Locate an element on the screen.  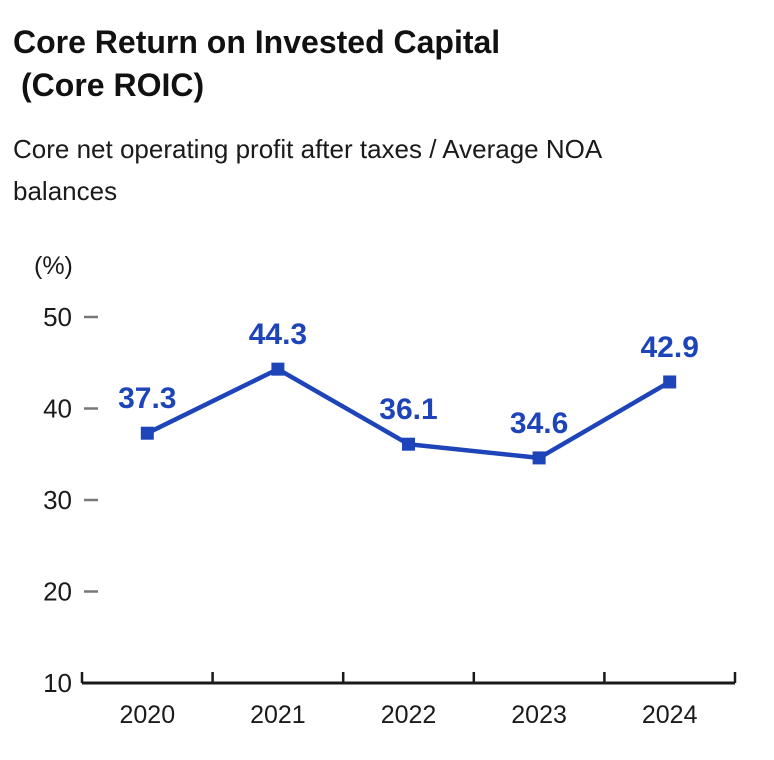
x-category-label: 2021 is located at coordinates (278, 715).